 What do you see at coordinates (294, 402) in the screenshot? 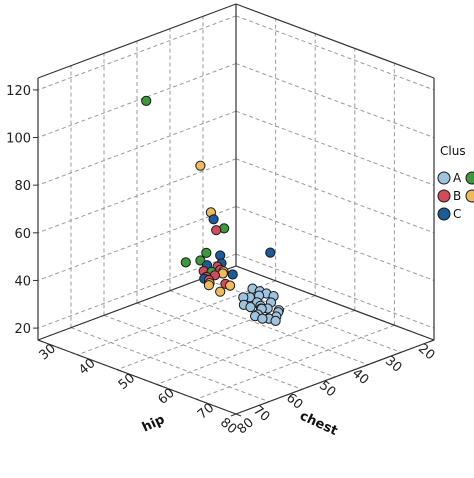
I see `chest-tick-label: 60` at bounding box center [294, 402].